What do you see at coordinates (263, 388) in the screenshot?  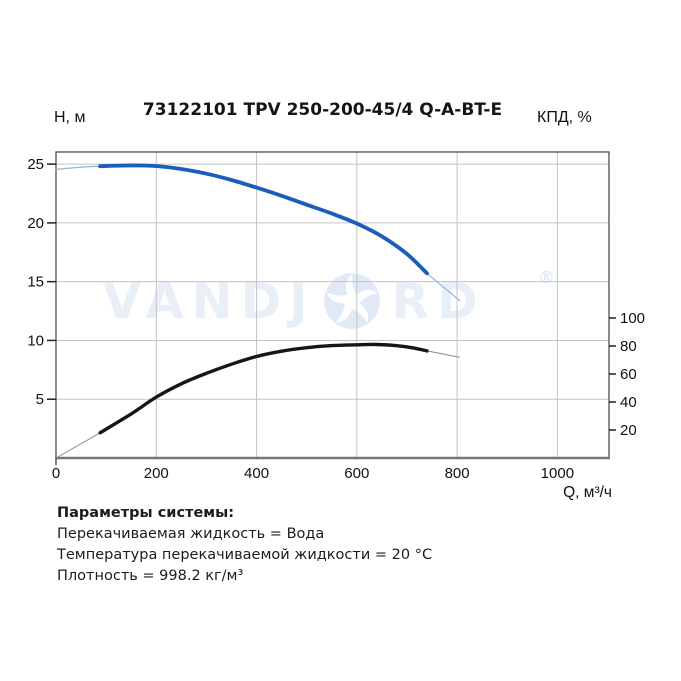 I see `efficiency-curve-main` at bounding box center [263, 388].